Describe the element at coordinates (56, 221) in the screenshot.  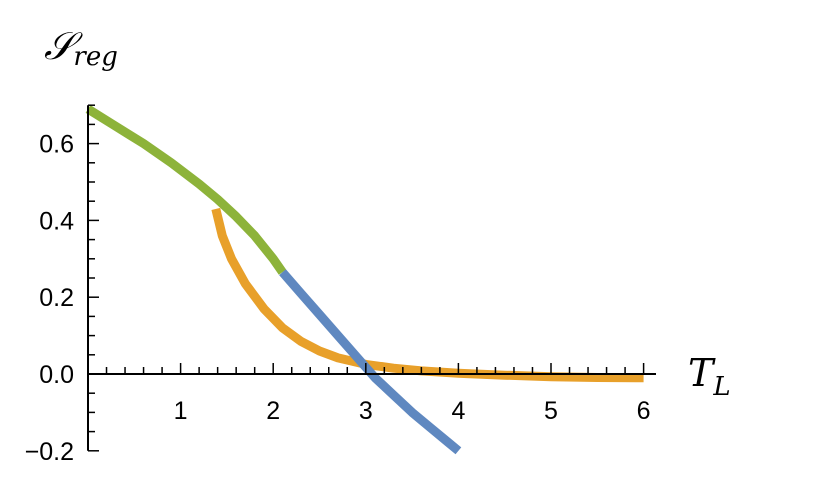
I see `y-tick-label: 0.4` at that location.